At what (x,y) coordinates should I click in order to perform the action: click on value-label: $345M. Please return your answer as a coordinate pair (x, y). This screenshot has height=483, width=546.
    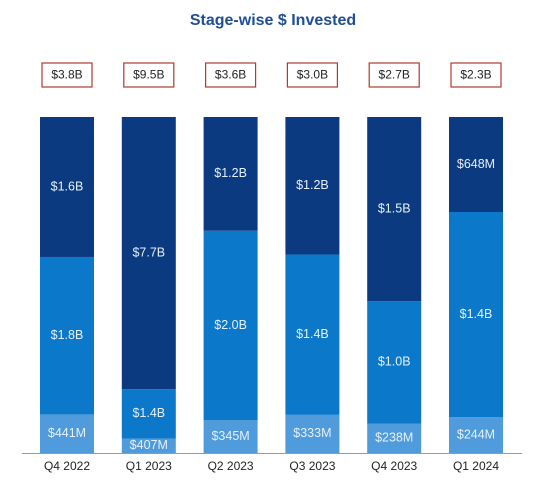
    Looking at the image, I should click on (230, 436).